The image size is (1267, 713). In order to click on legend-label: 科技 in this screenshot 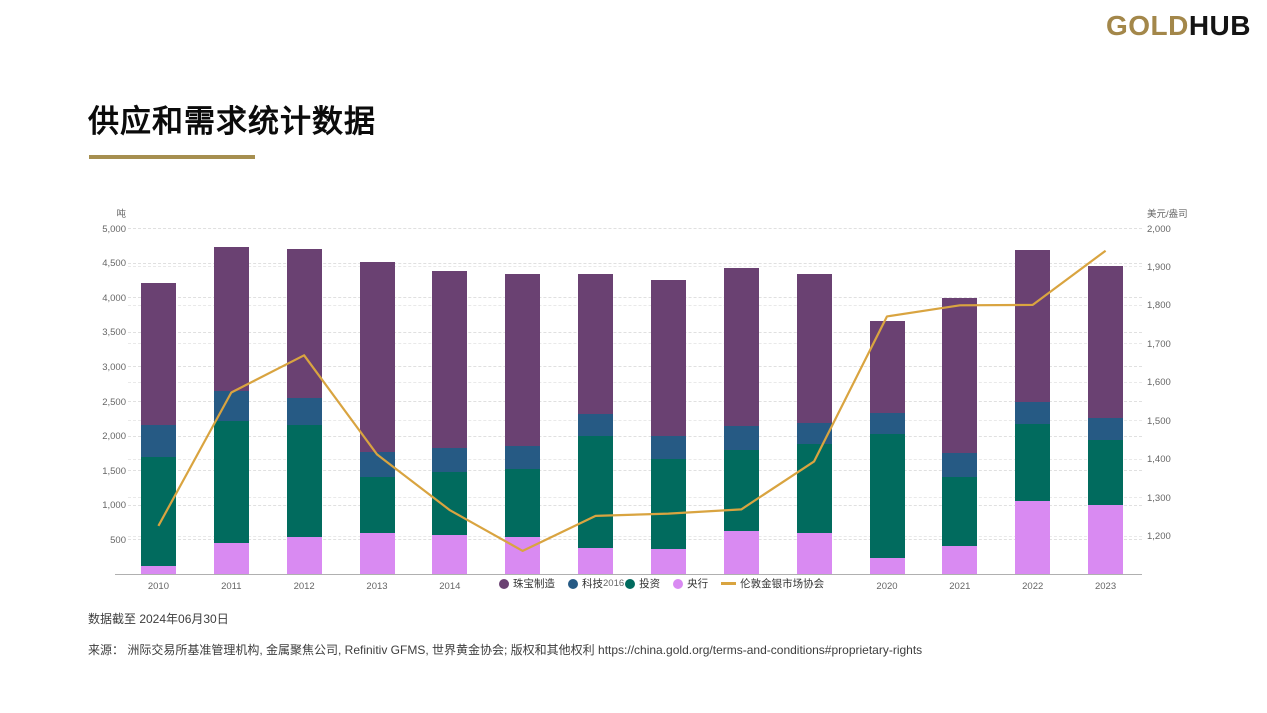, I will do `click(592, 584)`.